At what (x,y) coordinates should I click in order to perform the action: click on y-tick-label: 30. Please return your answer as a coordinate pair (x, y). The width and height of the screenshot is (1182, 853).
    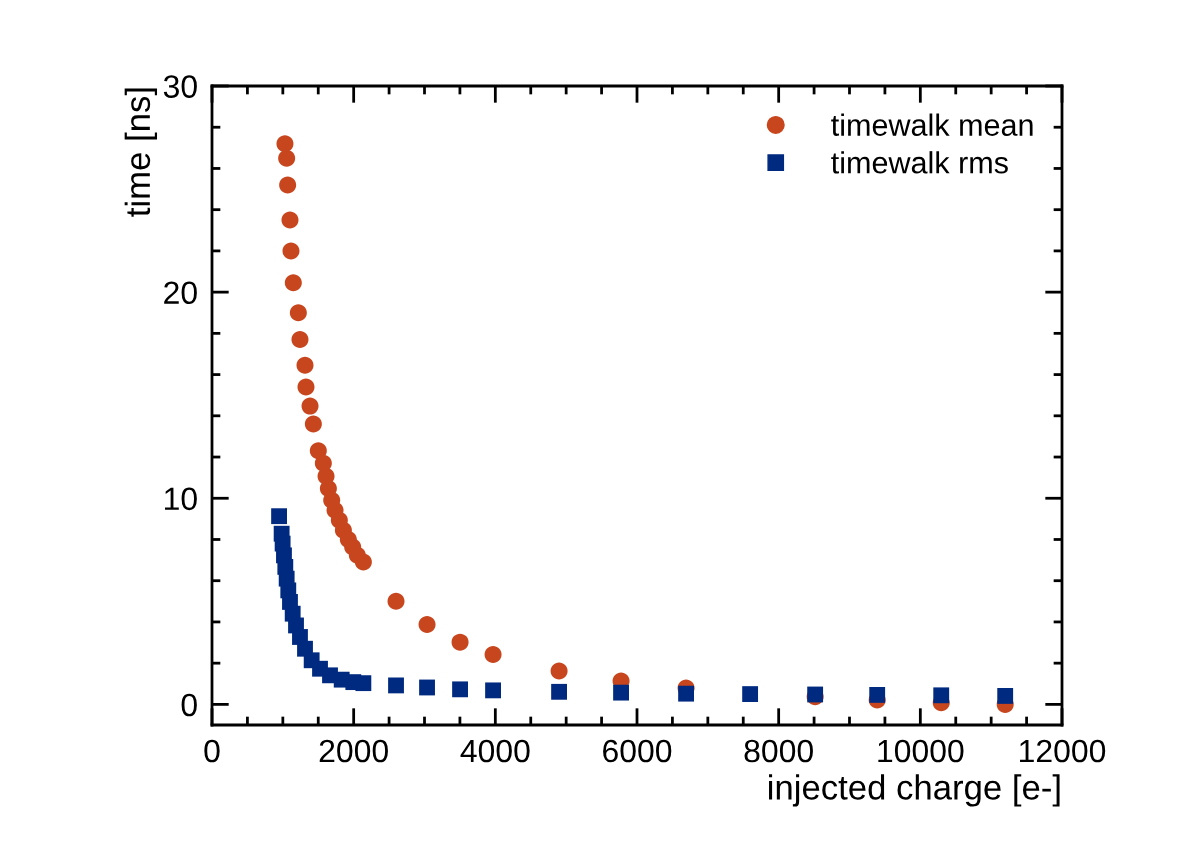
    Looking at the image, I should click on (180, 86).